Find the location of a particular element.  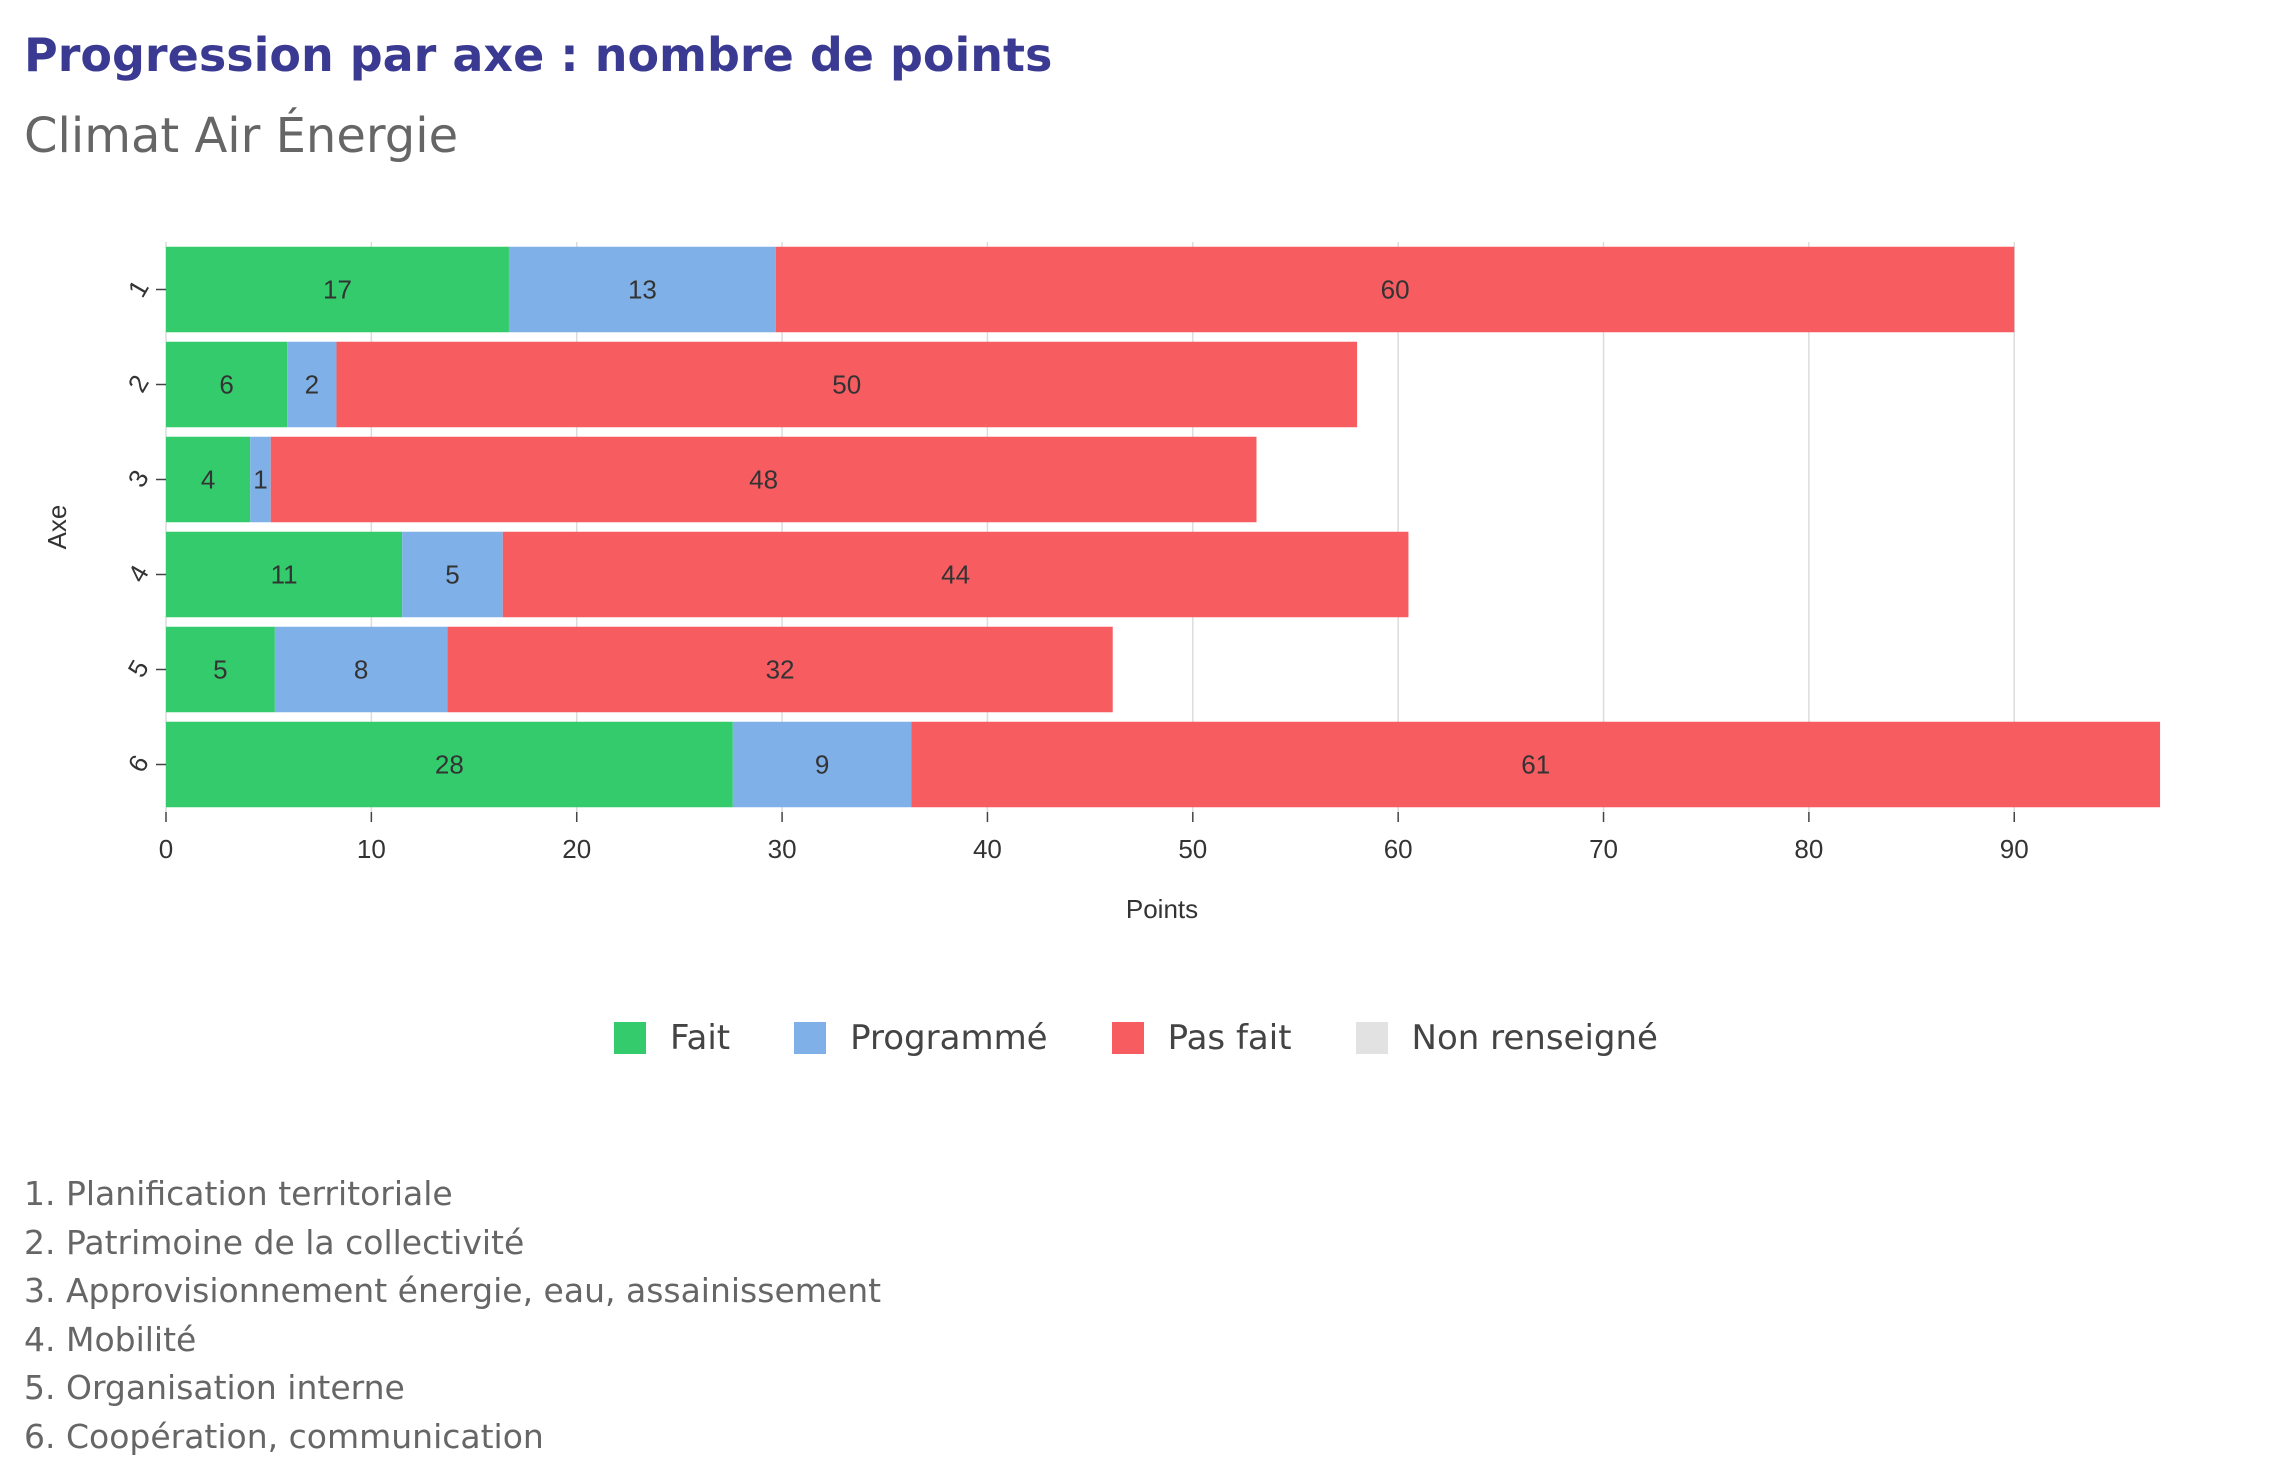

bar-axe-2-programmé is located at coordinates (312, 384).